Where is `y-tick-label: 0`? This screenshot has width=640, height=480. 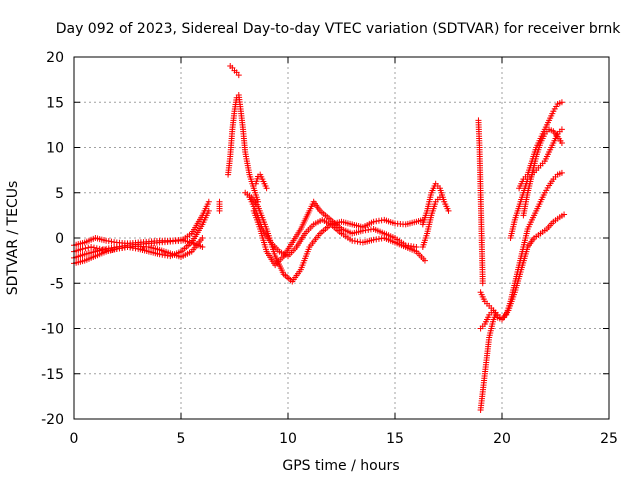 y-tick-label: 0 is located at coordinates (59, 239).